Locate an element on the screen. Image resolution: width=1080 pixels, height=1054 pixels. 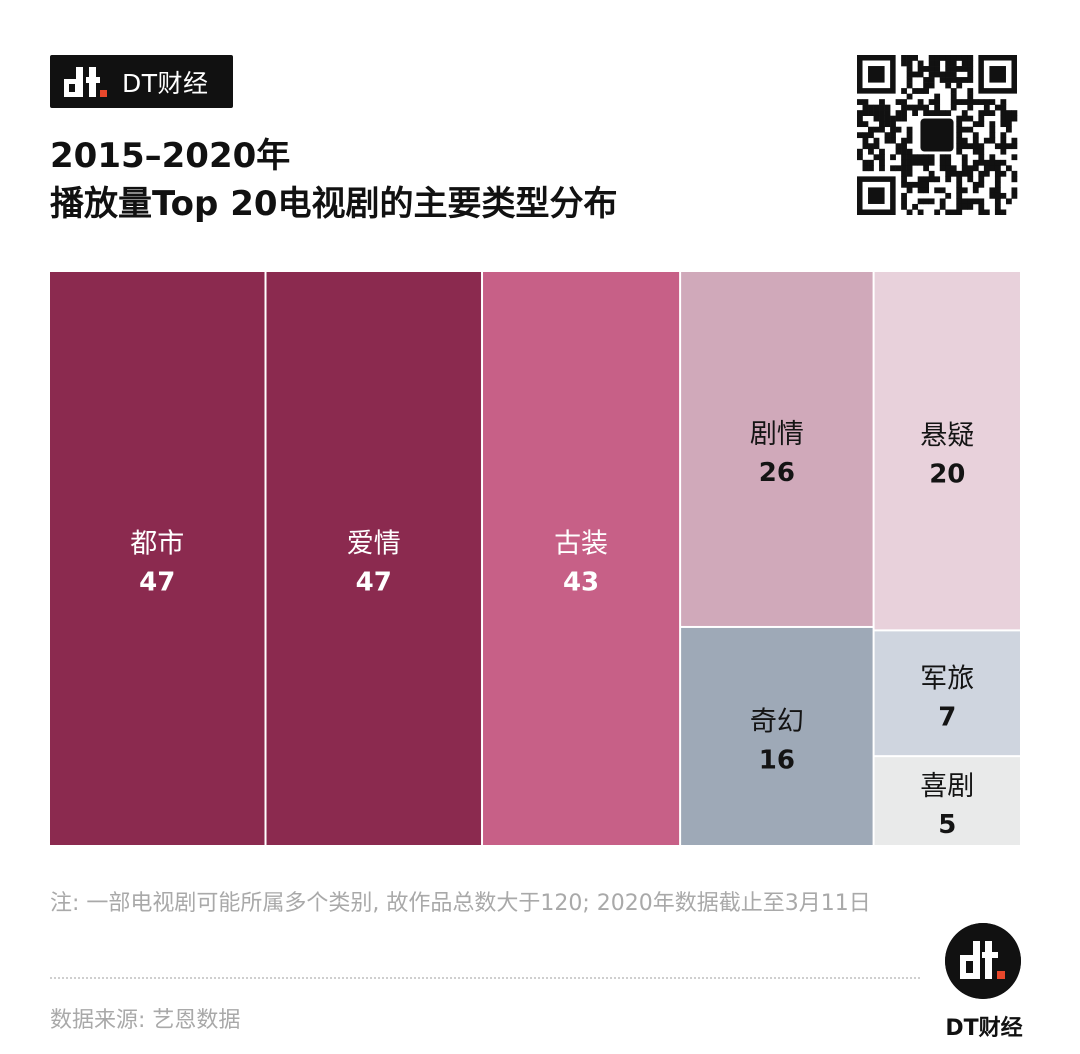
tile-label: 都市 is located at coordinates (157, 544).